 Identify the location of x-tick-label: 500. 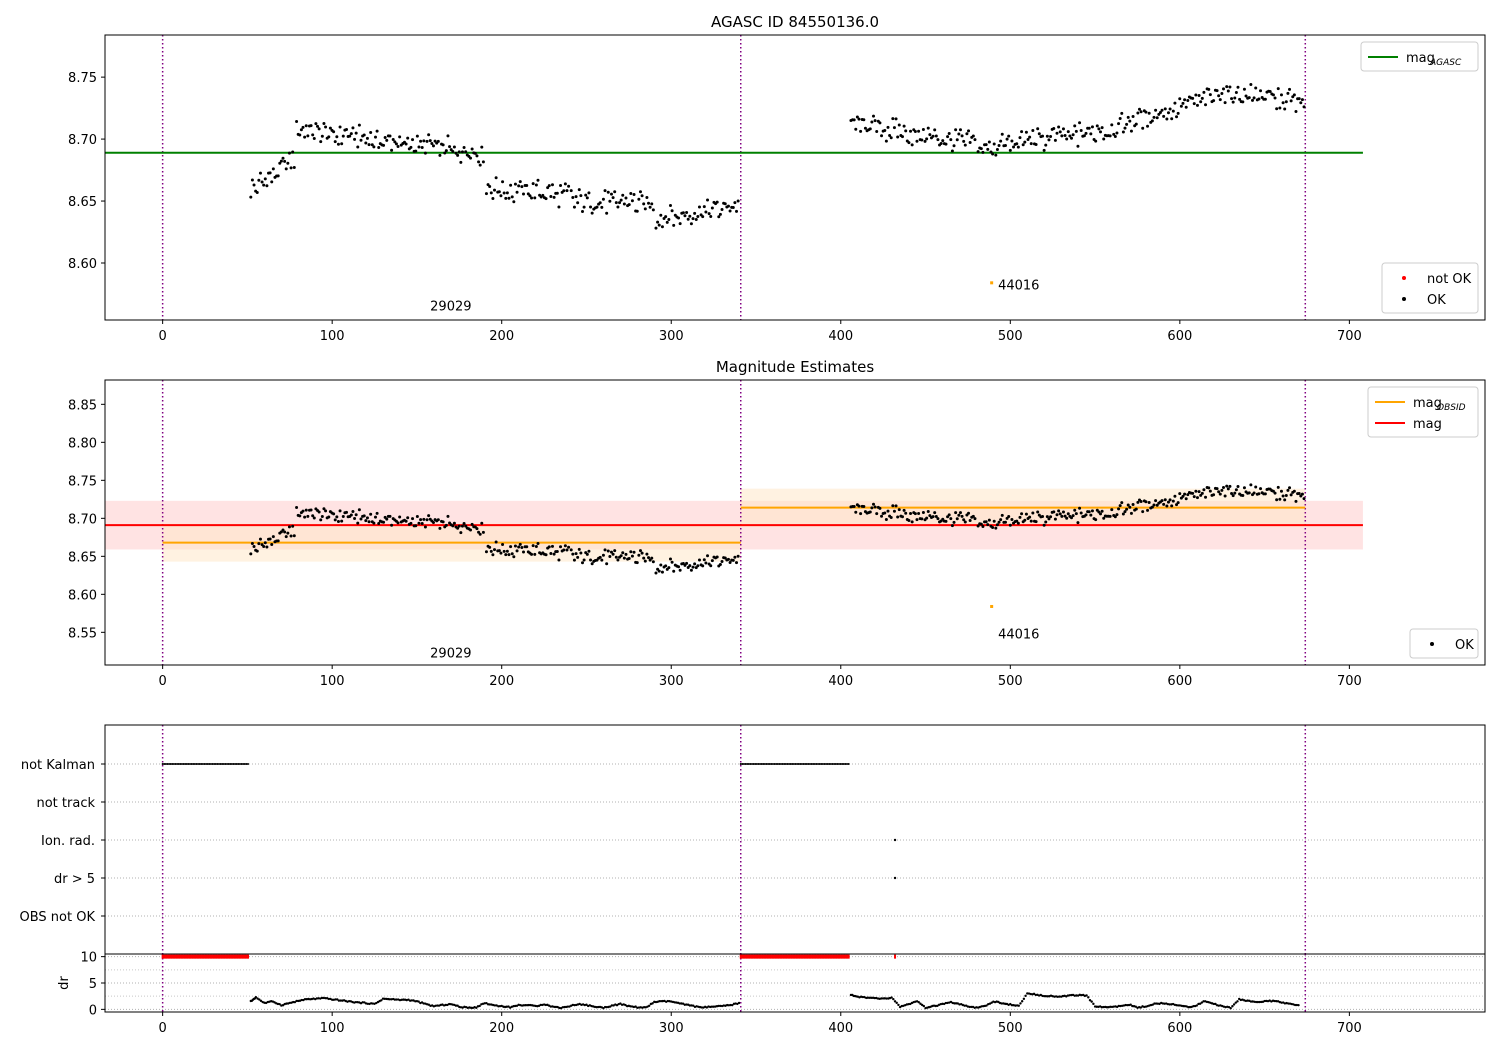
(1010, 1028).